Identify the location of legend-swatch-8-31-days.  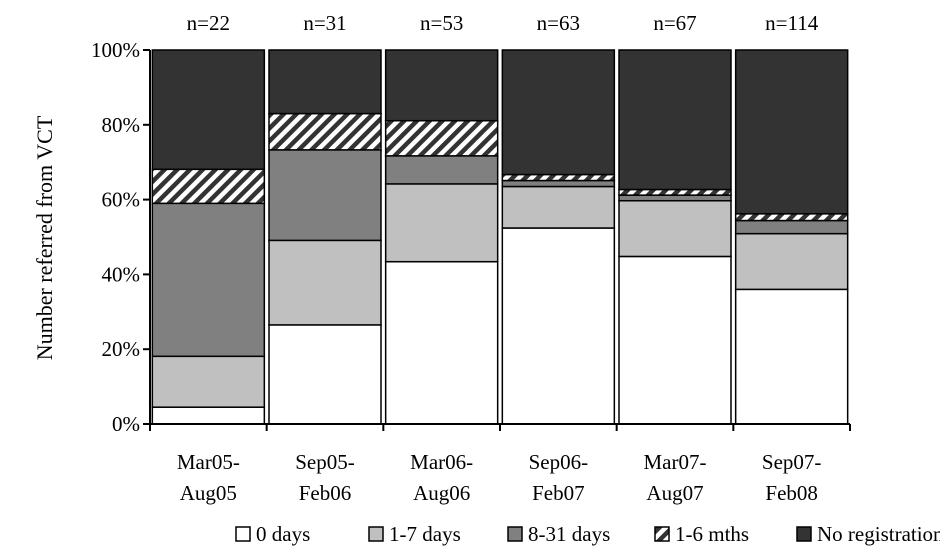
(515, 534).